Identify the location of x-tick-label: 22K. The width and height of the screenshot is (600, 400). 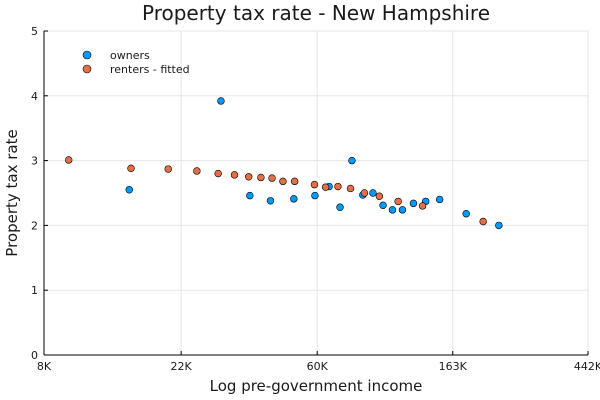
(182, 366).